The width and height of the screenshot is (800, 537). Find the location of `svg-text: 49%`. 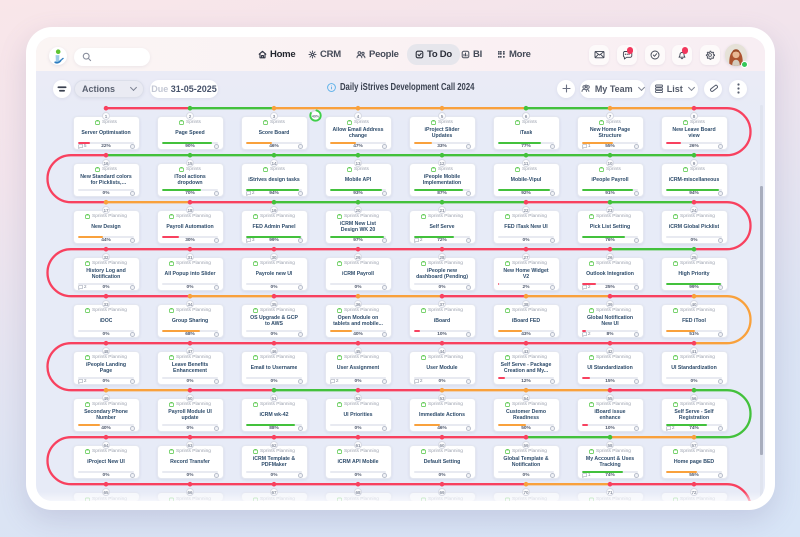

svg-text: 49% is located at coordinates (316, 117).